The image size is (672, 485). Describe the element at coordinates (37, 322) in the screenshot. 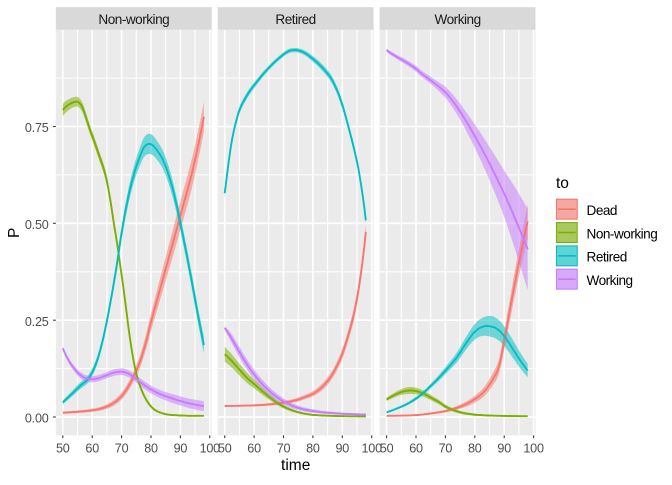

I see `svg-text: 0.25` at that location.